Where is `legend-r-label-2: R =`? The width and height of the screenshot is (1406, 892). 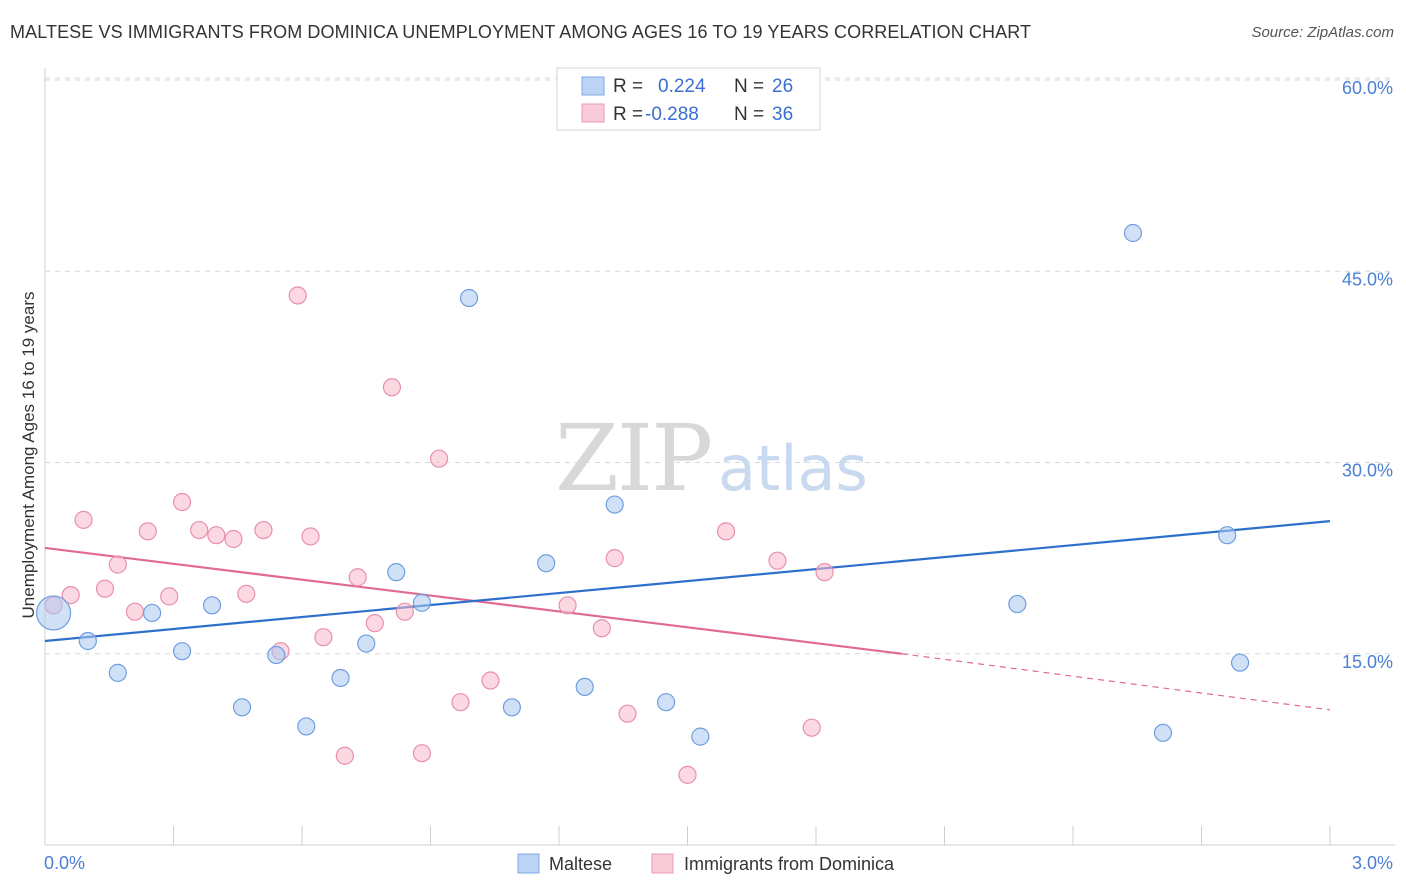
legend-r-label-2: R = is located at coordinates (628, 114).